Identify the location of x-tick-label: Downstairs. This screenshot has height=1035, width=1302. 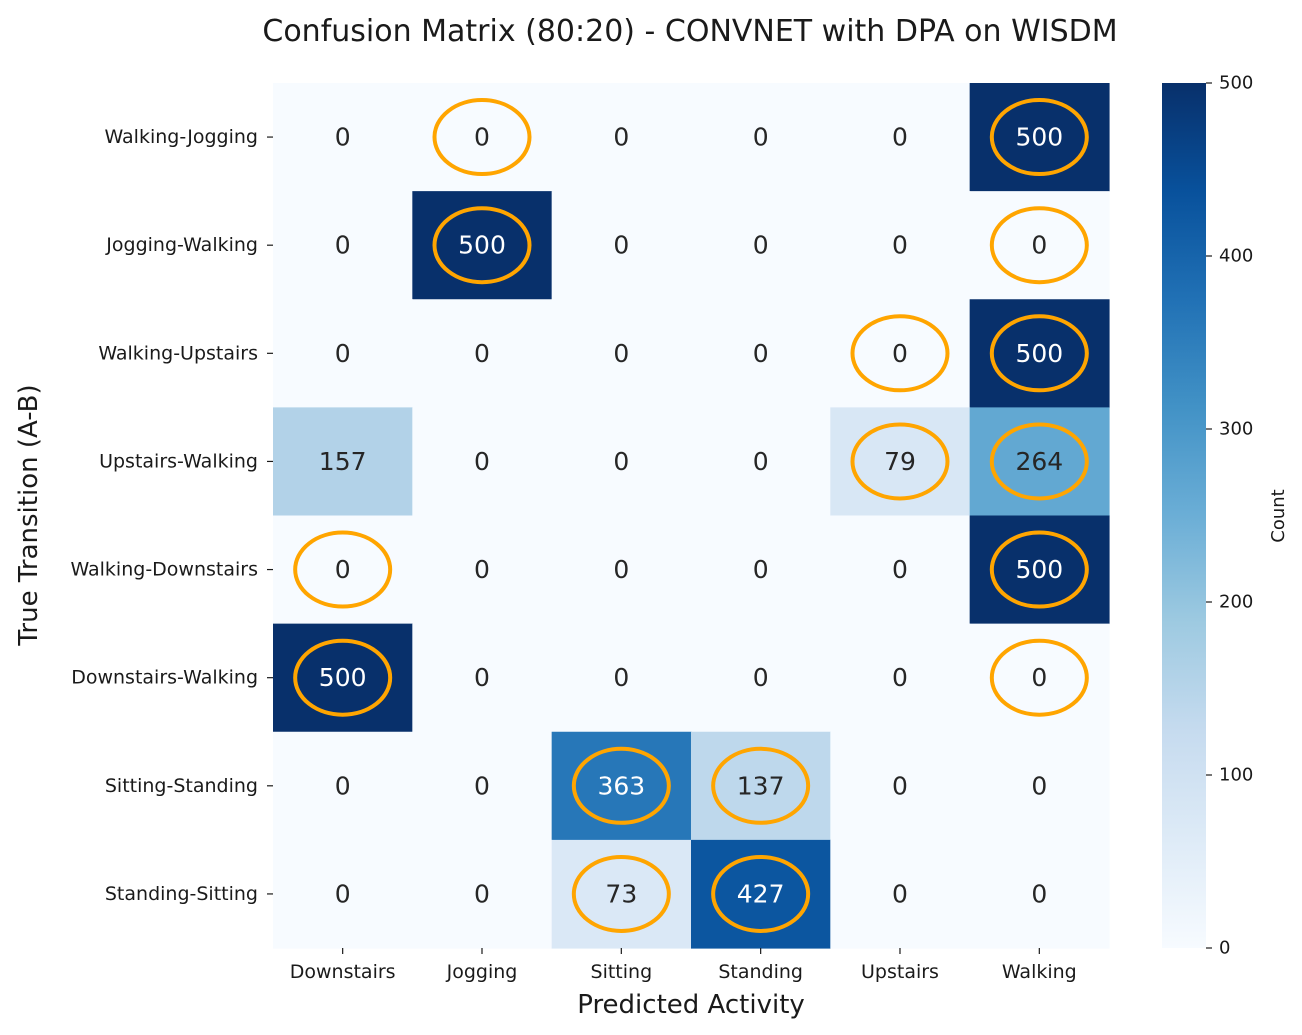
(343, 972).